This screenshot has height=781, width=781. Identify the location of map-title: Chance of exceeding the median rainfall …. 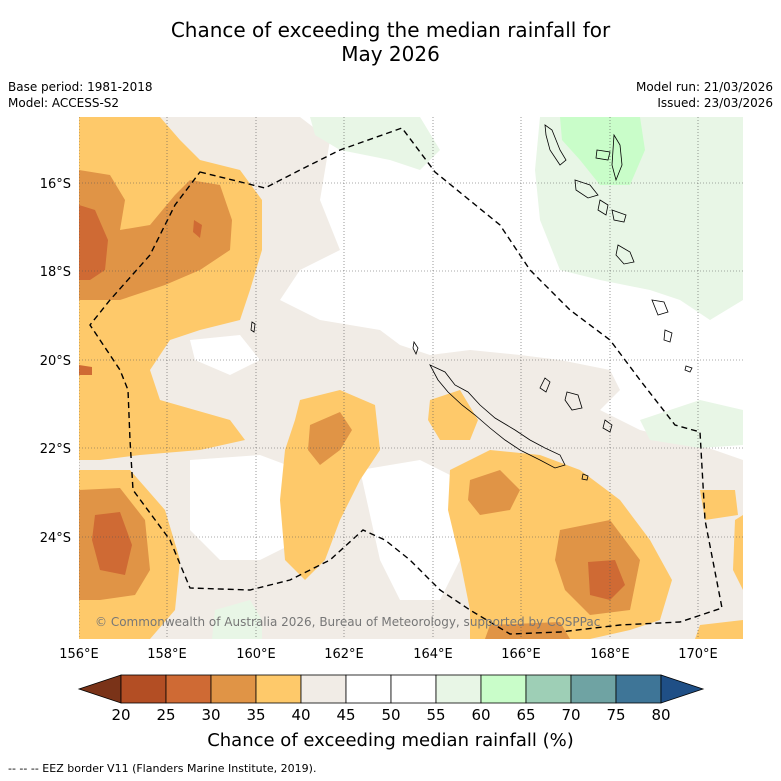
(390, 42).